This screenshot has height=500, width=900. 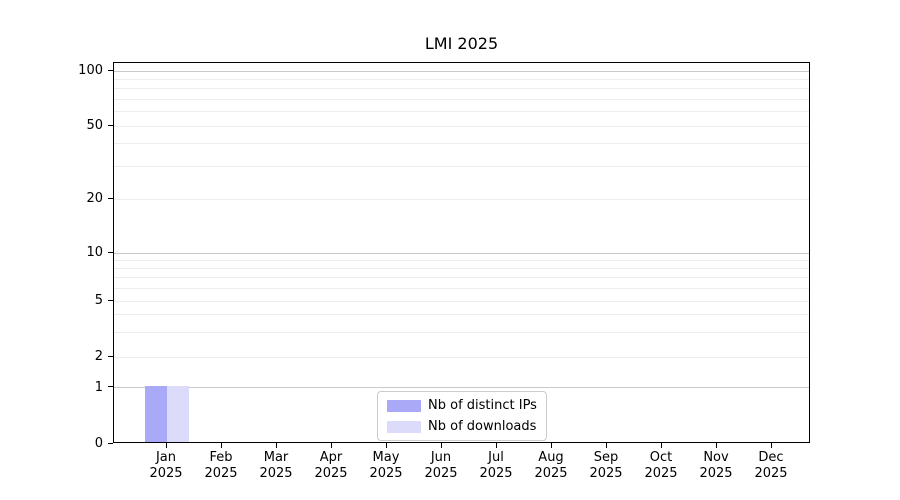 I want to click on x-tick-month: Nov, so click(x=716, y=457).